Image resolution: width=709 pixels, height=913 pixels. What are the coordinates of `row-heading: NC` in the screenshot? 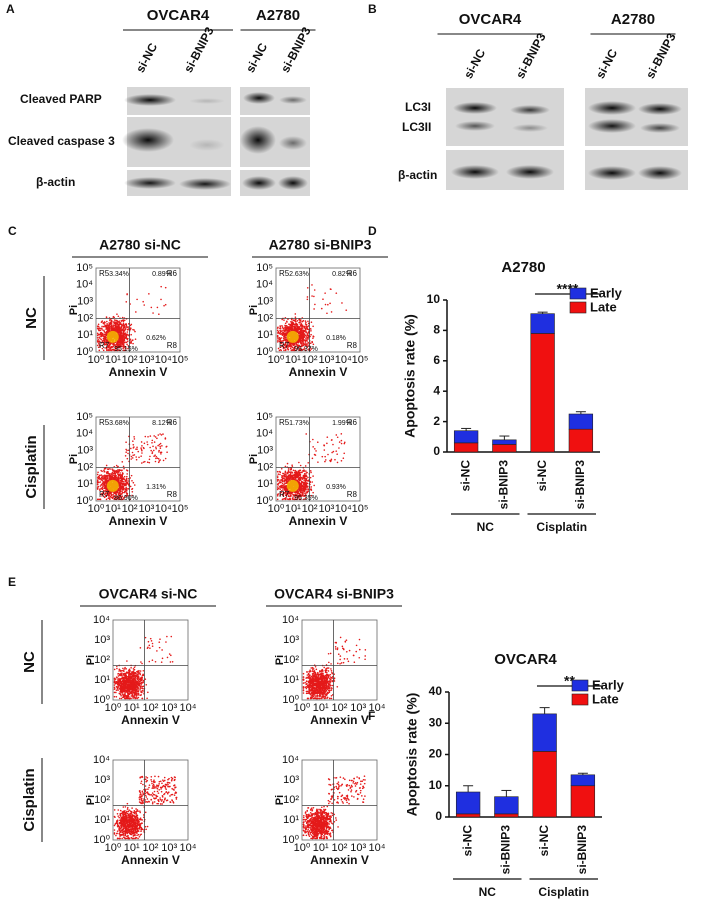 It's located at (31, 318).